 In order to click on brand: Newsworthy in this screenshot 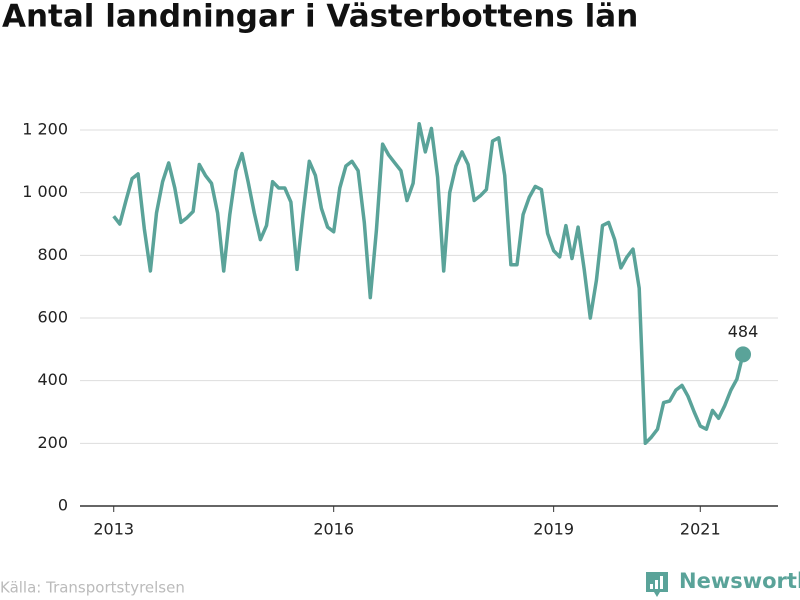, I will do `click(739, 581)`.